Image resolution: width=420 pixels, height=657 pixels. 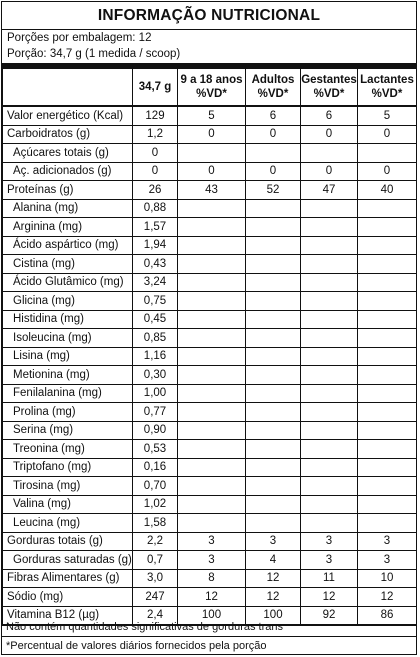 I want to click on nutrient-value: 11, so click(x=329, y=578).